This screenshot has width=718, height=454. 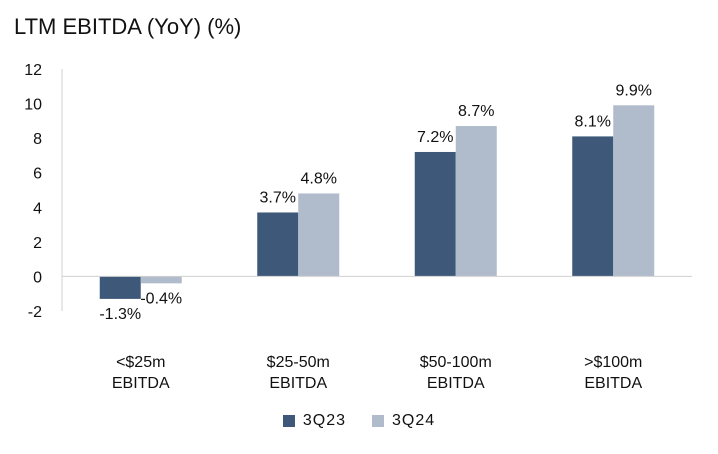 I want to click on y-tick-label: 8, so click(x=37, y=139).